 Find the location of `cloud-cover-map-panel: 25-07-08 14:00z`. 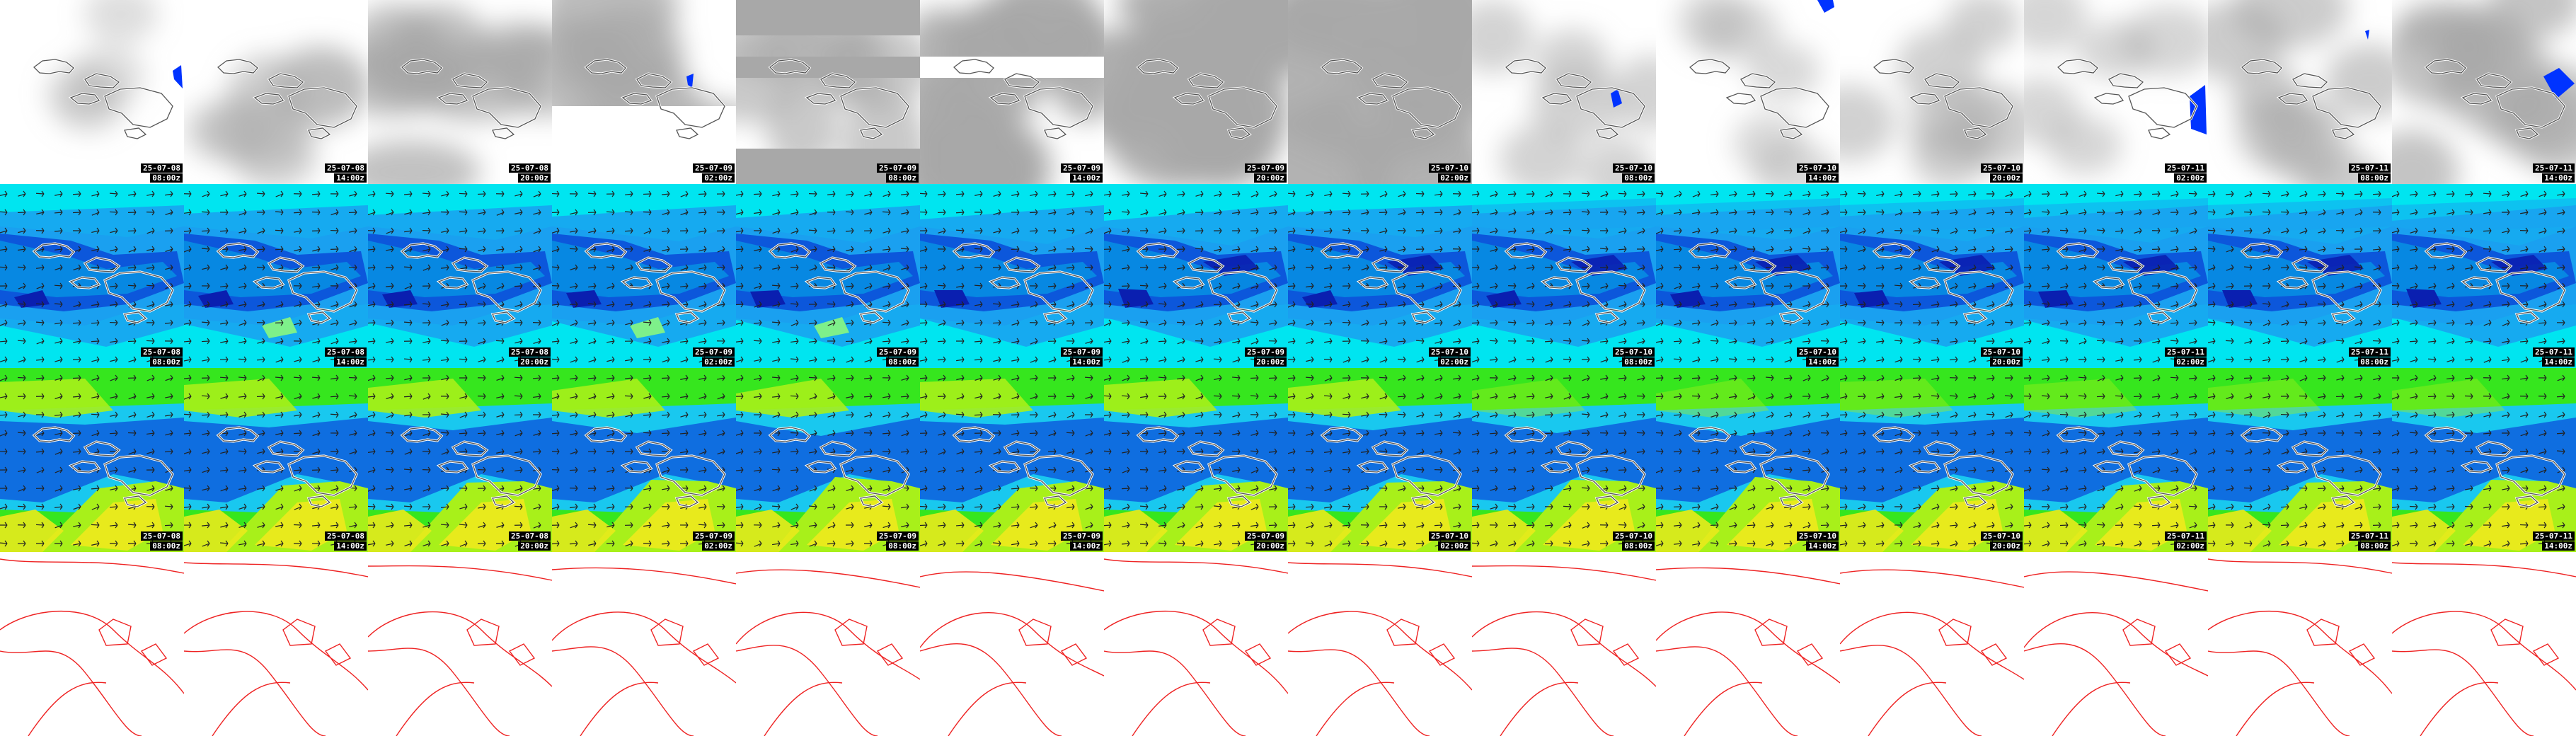

cloud-cover-map-panel: 25-07-08 14:00z is located at coordinates (276, 92).